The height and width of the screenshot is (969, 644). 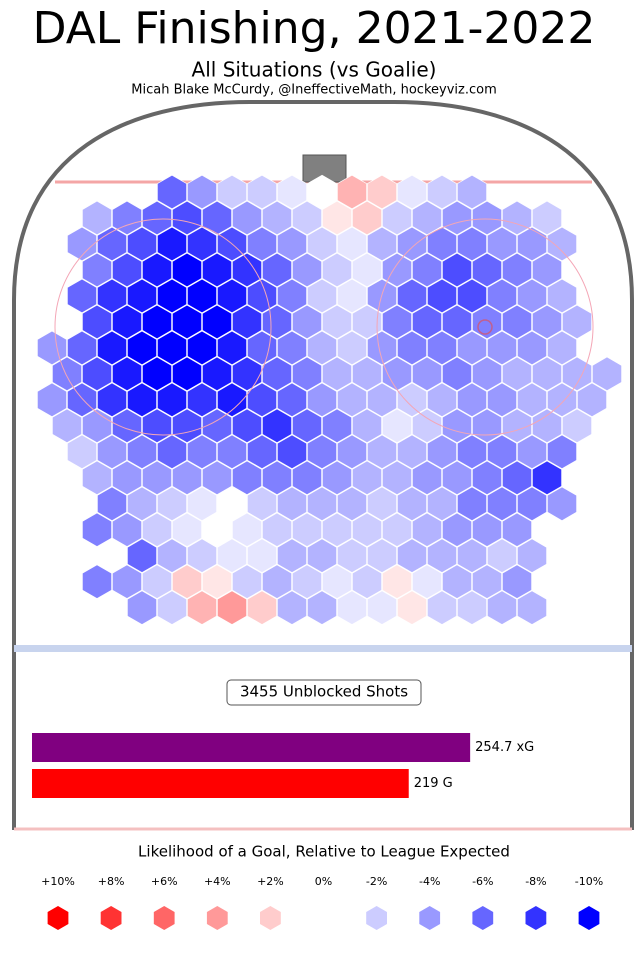 What do you see at coordinates (217, 881) in the screenshot?
I see `legend-label: +4%` at bounding box center [217, 881].